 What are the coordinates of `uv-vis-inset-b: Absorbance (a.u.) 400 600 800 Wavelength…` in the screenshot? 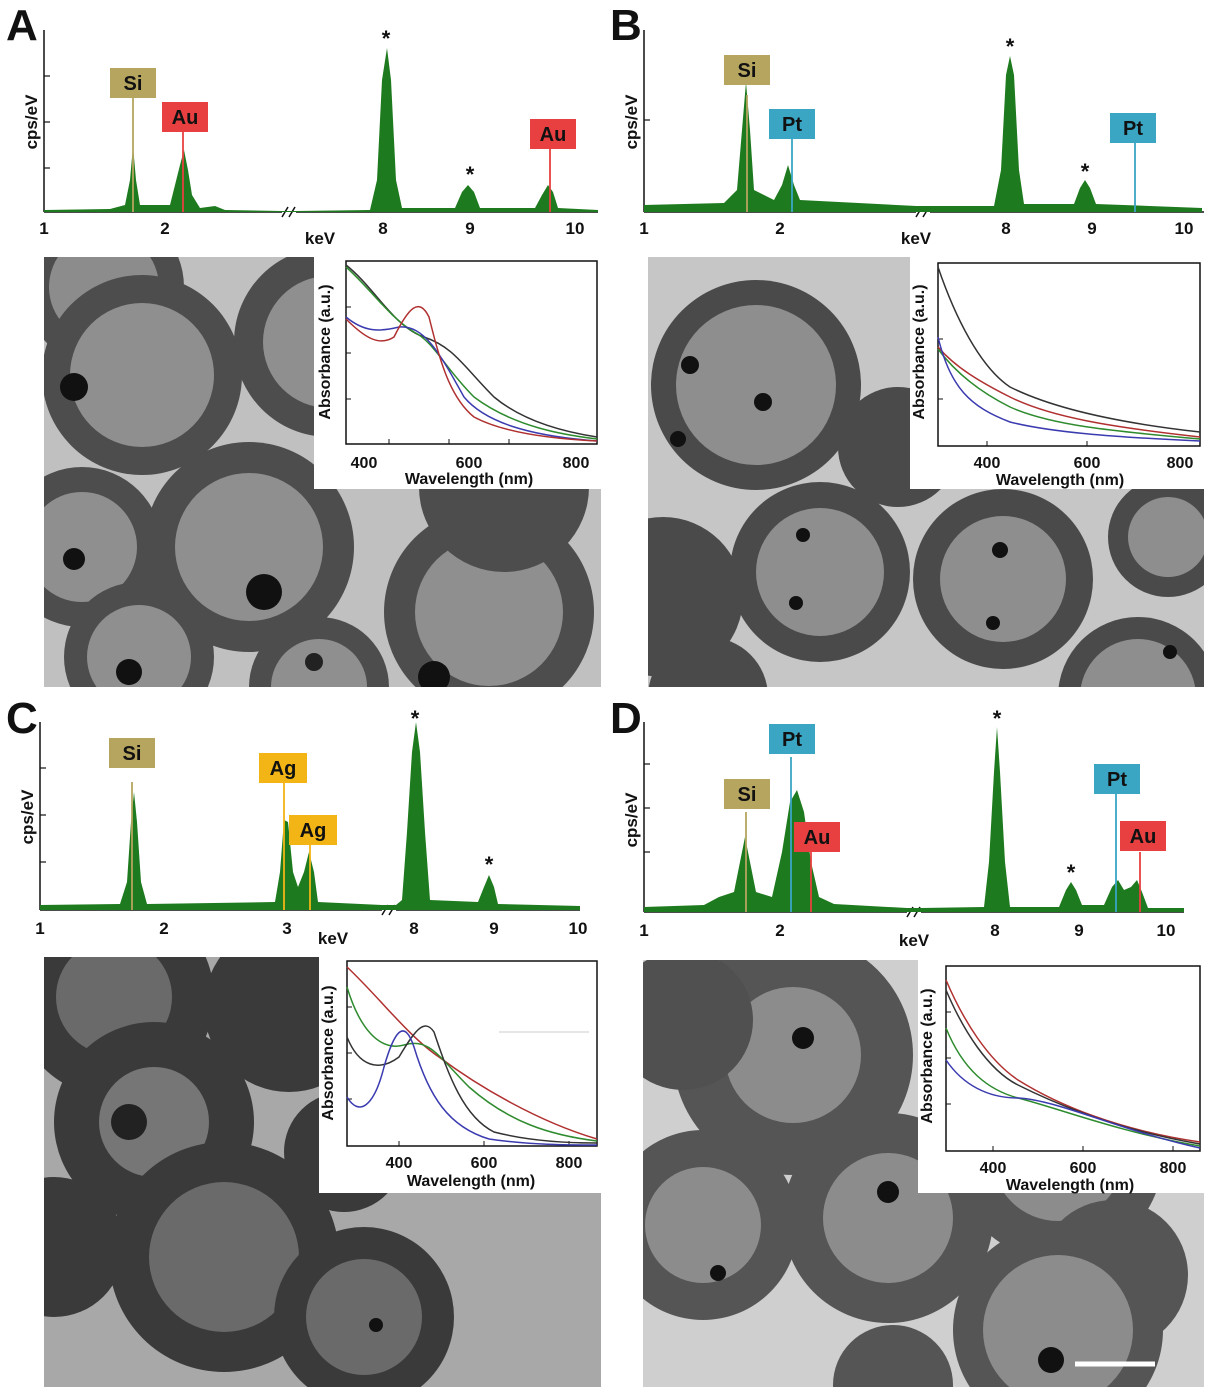 It's located at (1057, 373).